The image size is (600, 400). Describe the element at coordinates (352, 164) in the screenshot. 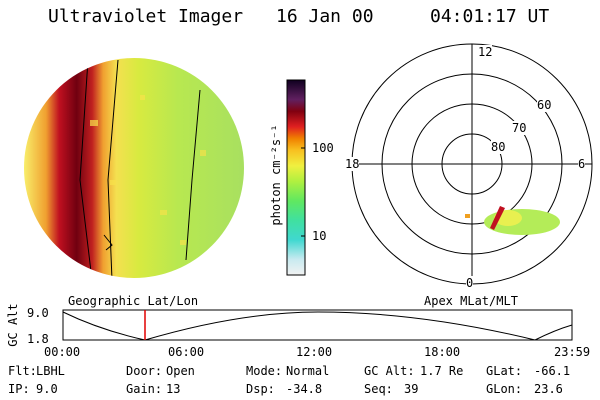

I see `mlt-label-18: 18` at that location.